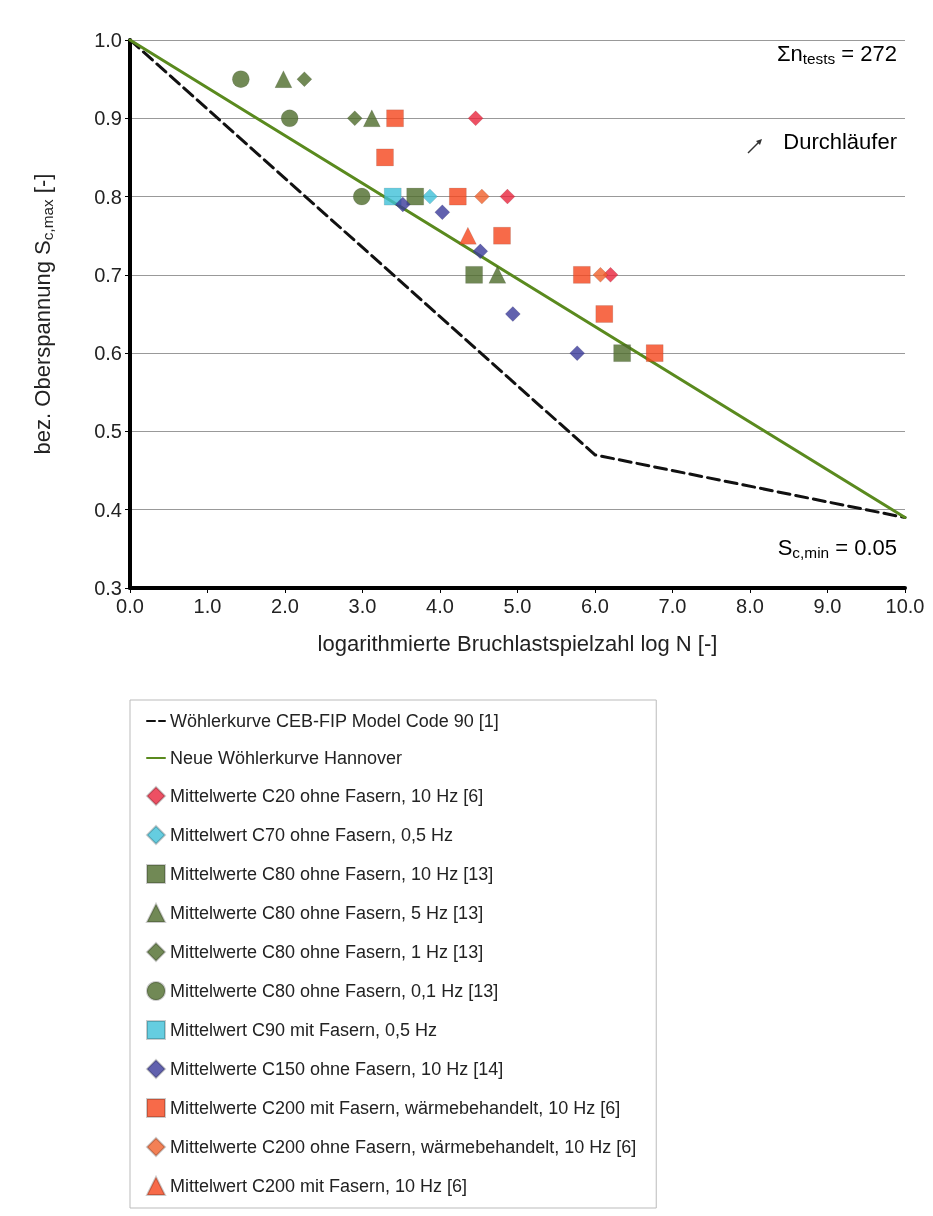 This screenshot has width=933, height=1216. I want to click on legend-label: Mittelwerte C80 ohne Fasern, 5 Hz [13], so click(327, 913).